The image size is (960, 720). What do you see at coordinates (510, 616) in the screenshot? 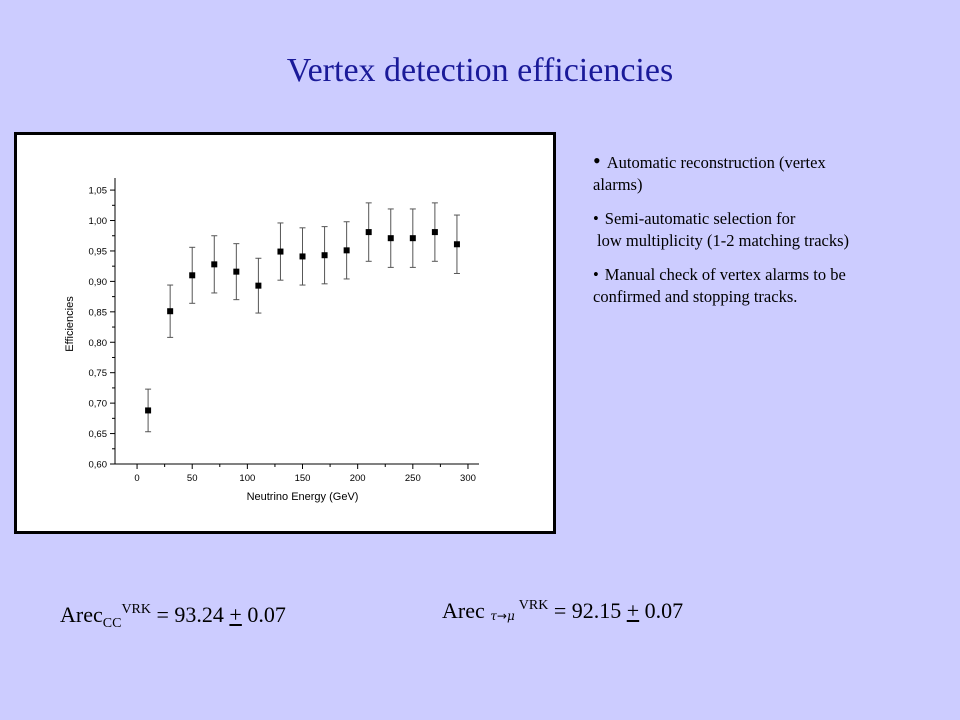
I see `mu-symbol: μ` at bounding box center [510, 616].